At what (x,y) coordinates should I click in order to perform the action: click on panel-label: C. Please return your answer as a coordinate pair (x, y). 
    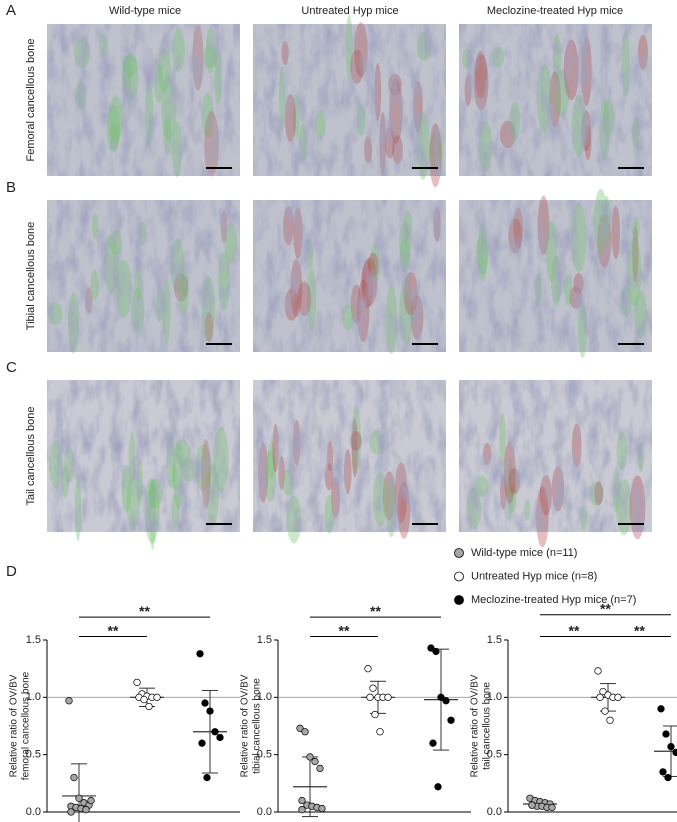
    Looking at the image, I should click on (11, 367).